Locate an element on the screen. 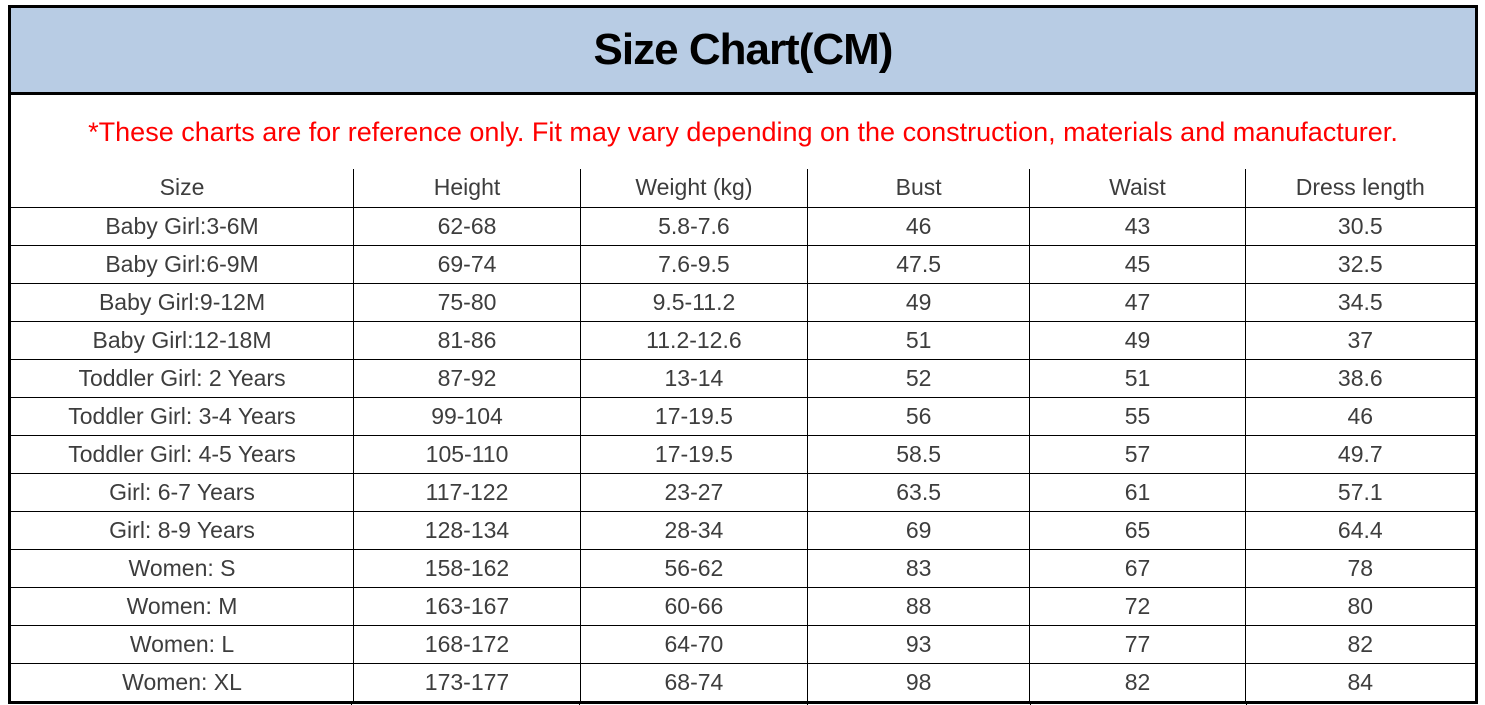 This screenshot has width=1485, height=705. table-cell: Baby Girl:6-9M is located at coordinates (183, 264).